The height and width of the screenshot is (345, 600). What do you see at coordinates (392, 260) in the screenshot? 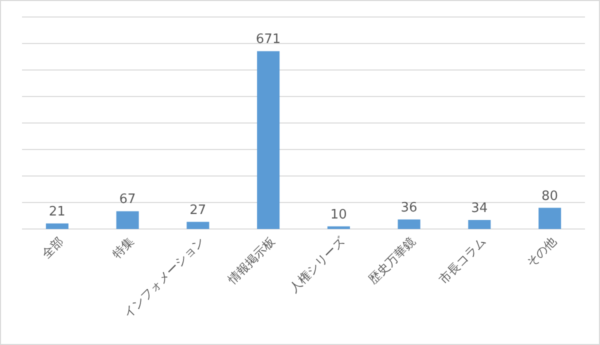
I see `x-tick-label: 歴史万華鏡` at bounding box center [392, 260].